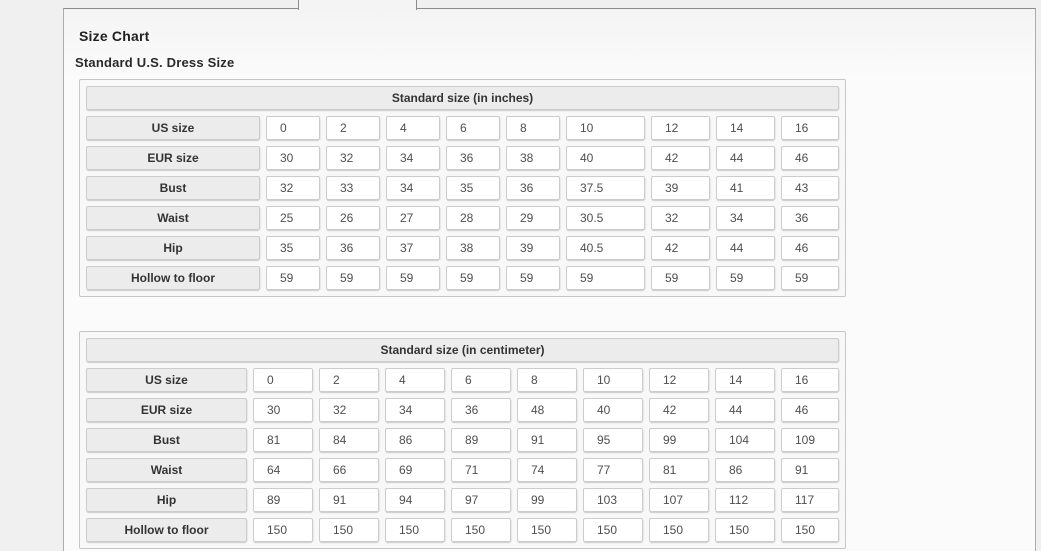 Image resolution: width=1041 pixels, height=551 pixels. I want to click on cell-value: 37, so click(413, 248).